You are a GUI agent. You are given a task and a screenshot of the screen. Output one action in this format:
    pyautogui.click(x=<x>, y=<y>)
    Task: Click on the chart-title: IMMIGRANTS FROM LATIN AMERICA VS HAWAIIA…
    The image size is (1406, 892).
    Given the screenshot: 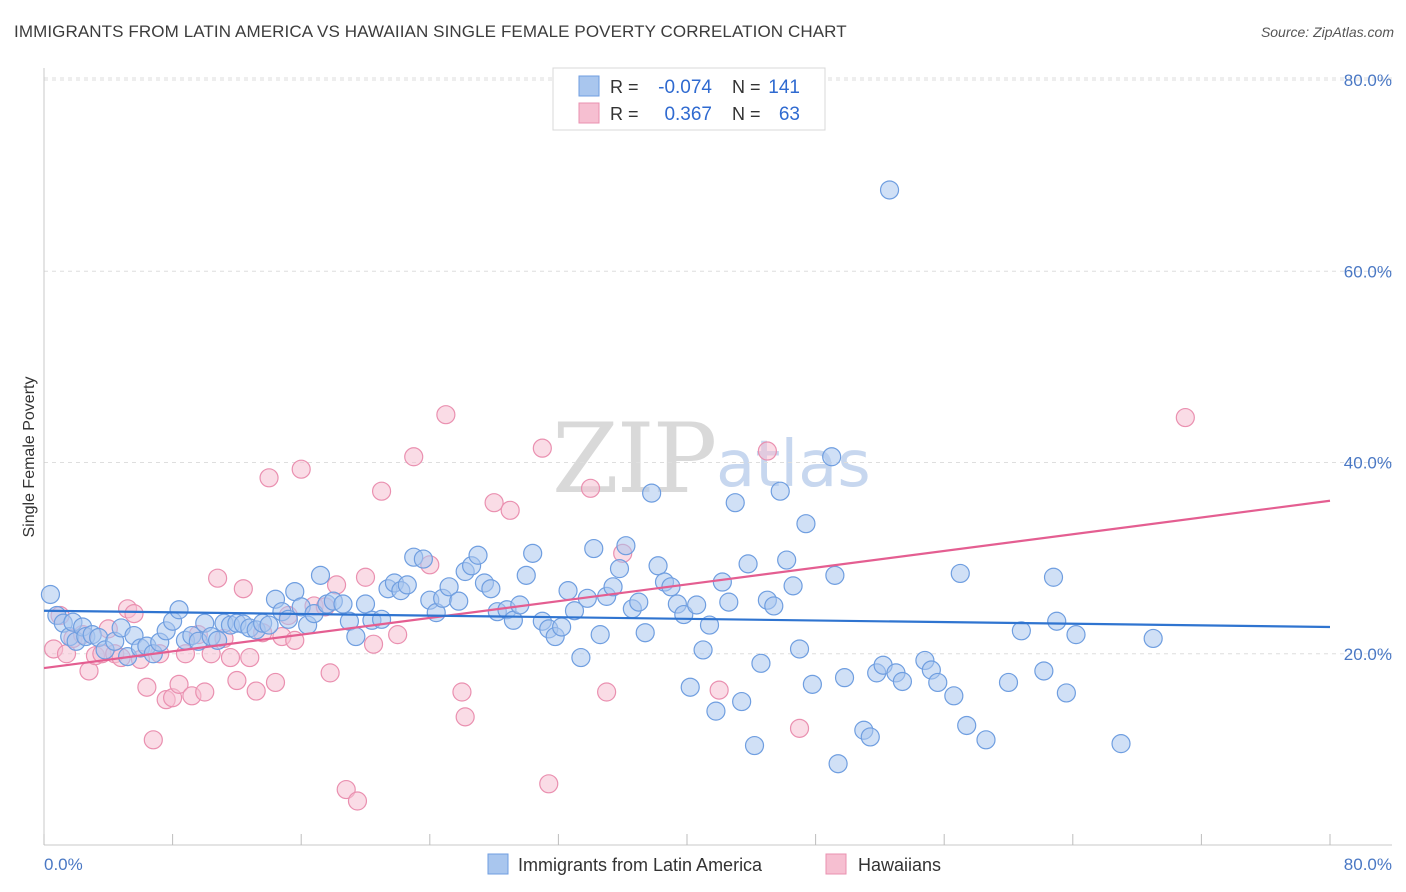 What is the action you would take?
    pyautogui.click(x=430, y=31)
    